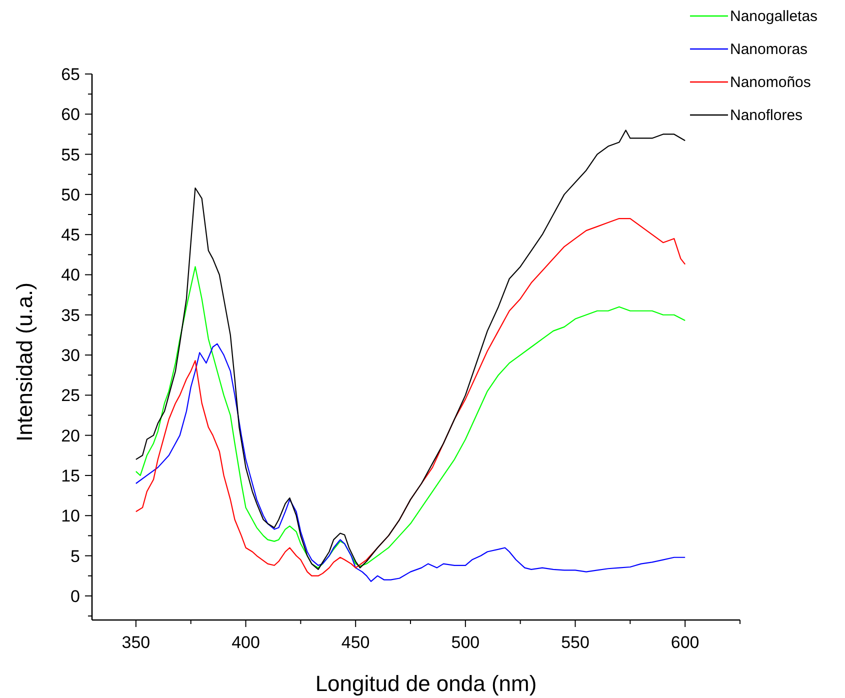  Describe the element at coordinates (70, 235) in the screenshot. I see `y-tick-label: 45` at that location.